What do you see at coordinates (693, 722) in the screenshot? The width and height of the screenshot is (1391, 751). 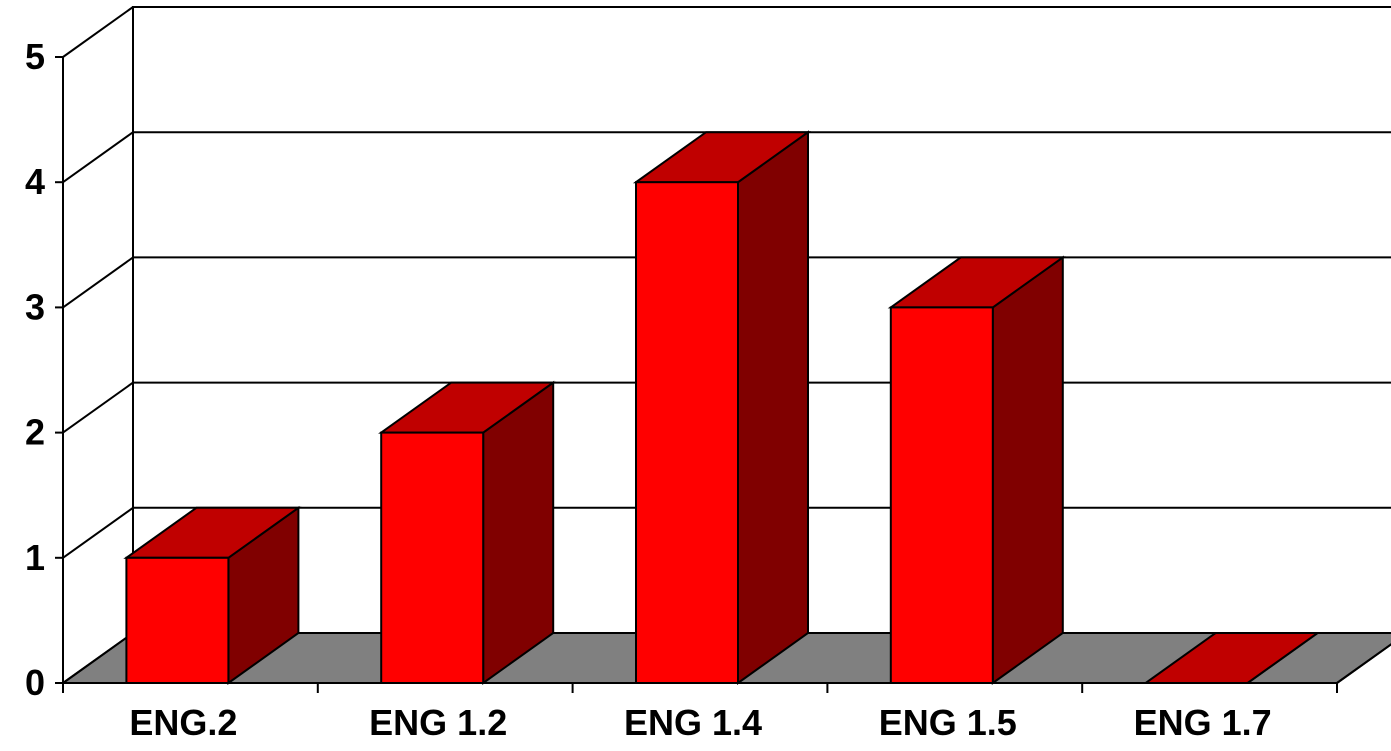 I see `x-tick-label: ENG 1.4` at bounding box center [693, 722].